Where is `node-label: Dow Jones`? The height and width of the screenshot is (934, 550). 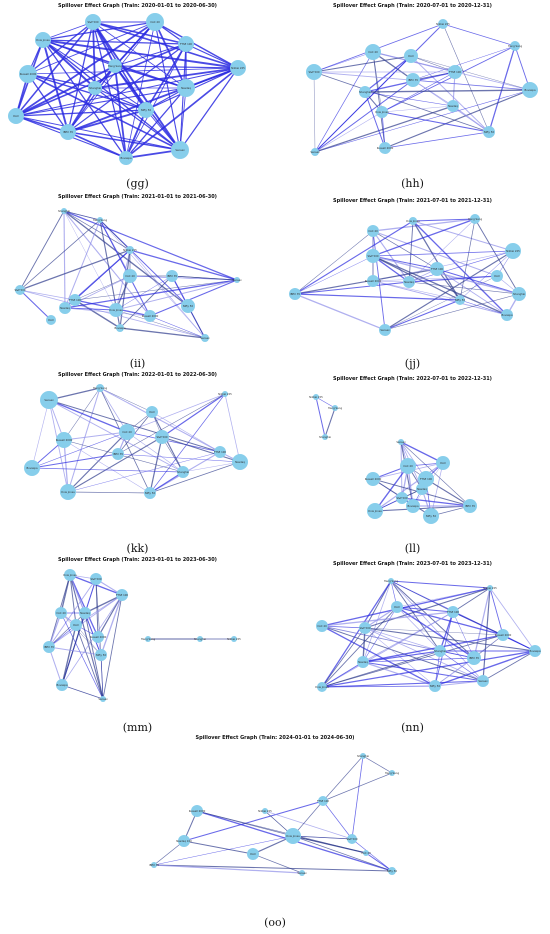
node-label: Dow Jones is located at coordinates (43, 40).